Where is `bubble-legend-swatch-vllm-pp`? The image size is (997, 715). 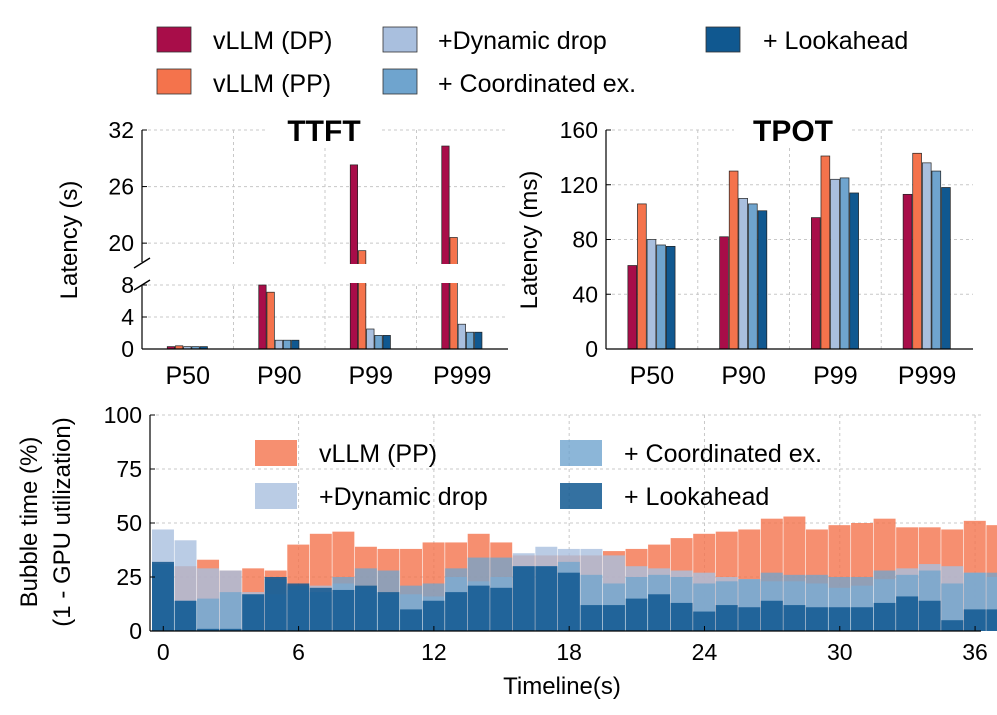 bubble-legend-swatch-vllm-pp is located at coordinates (276, 453).